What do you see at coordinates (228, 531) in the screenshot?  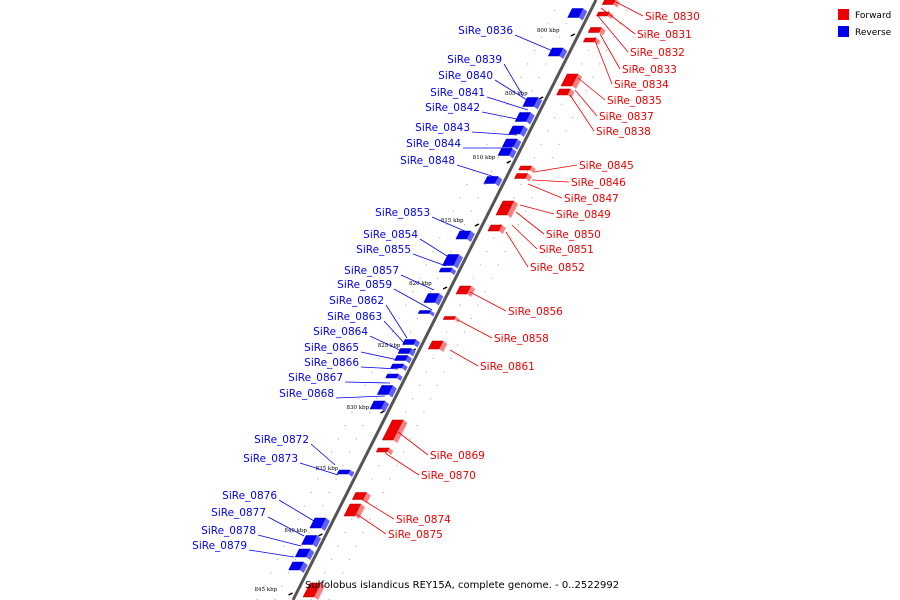 I see `reverse-gene-label: SiRe_0878` at bounding box center [228, 531].